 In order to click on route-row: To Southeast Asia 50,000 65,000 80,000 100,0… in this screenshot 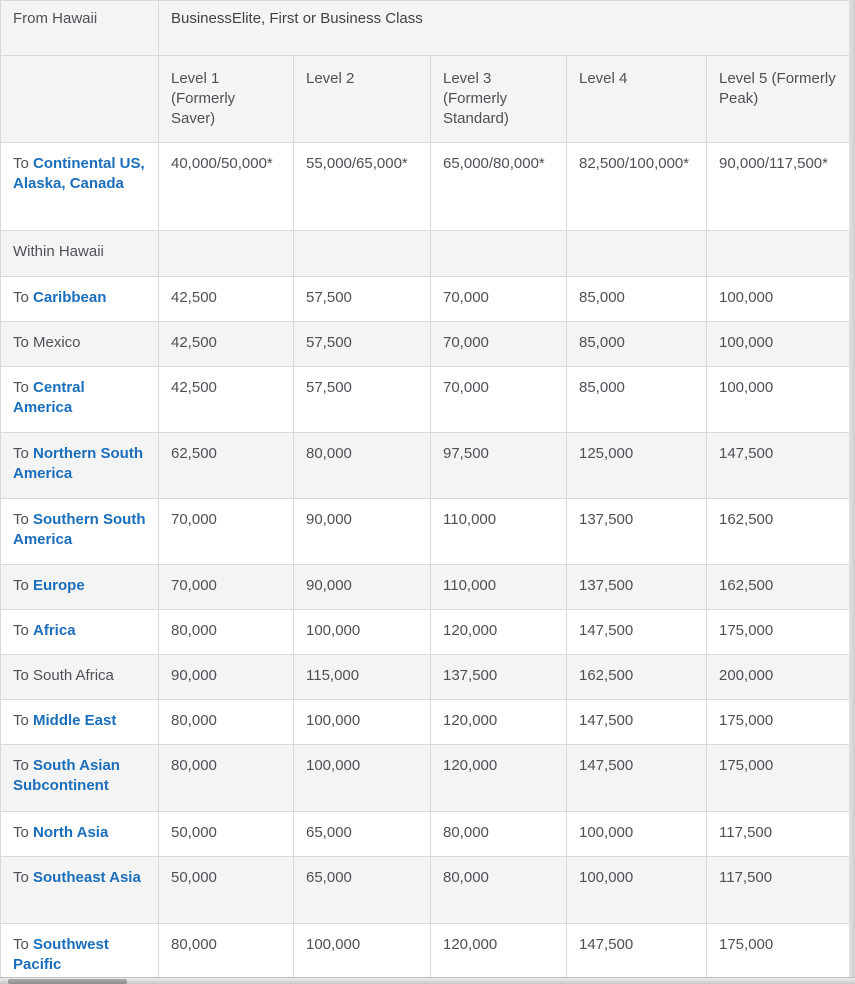, I will do `click(425, 890)`.